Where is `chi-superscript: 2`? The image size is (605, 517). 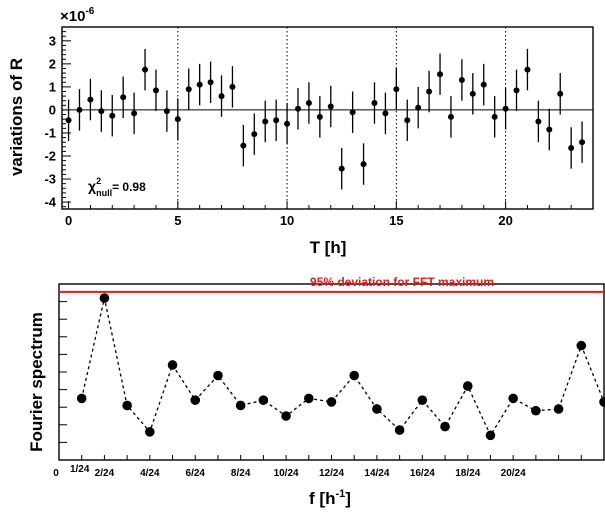 chi-superscript: 2 is located at coordinates (98, 181).